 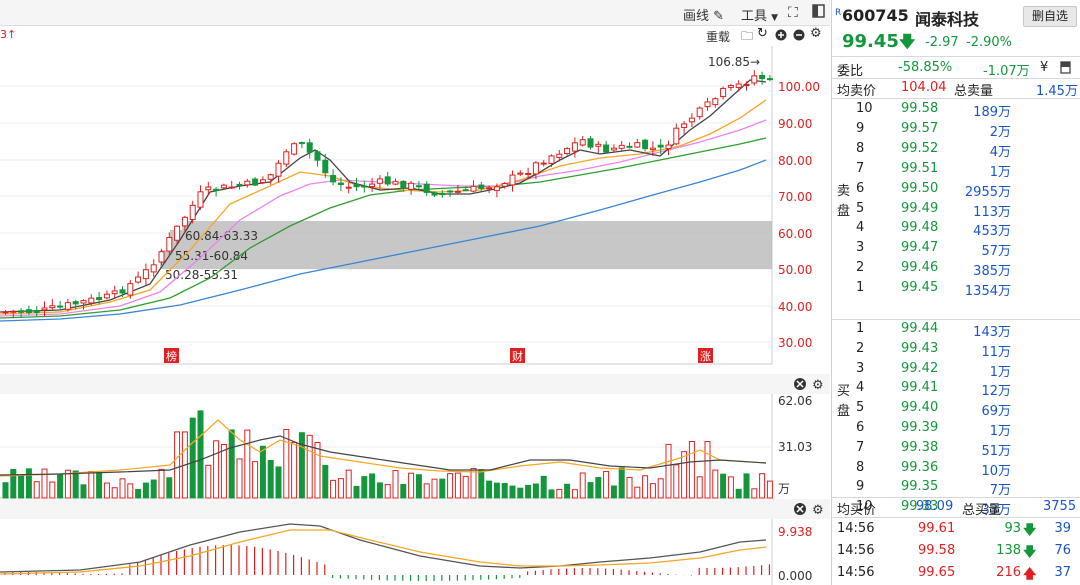 What do you see at coordinates (956, 329) in the screenshot?
I see `buy-level-row: 1 99.44 143万` at bounding box center [956, 329].